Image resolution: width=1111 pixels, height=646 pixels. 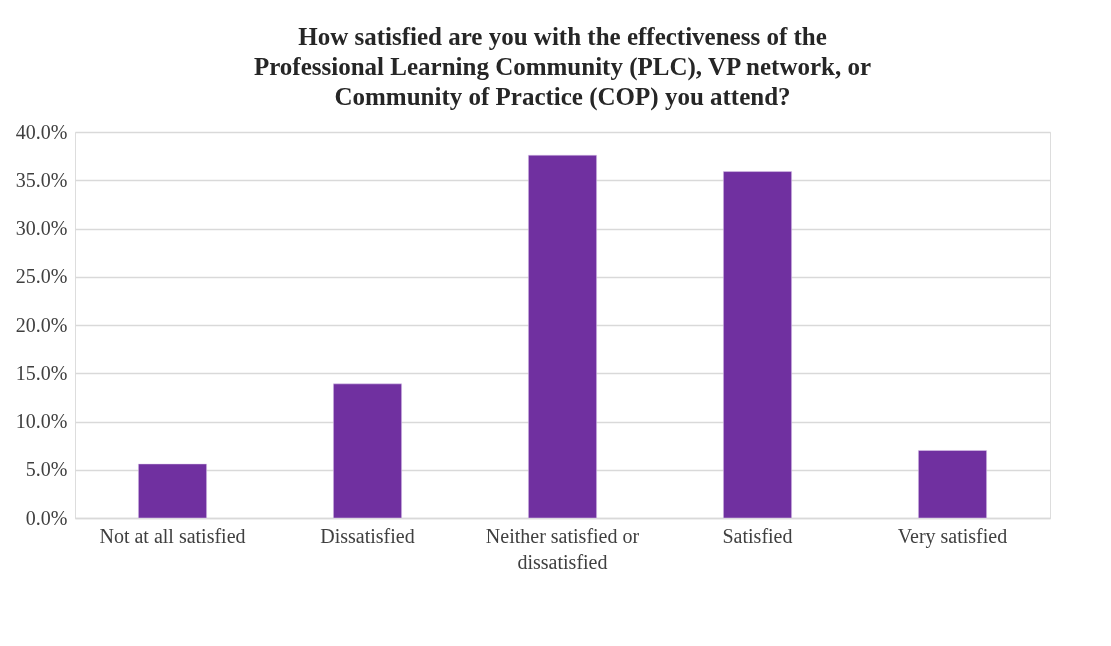 I want to click on y-tick-label: 10.0%, so click(x=41, y=421).